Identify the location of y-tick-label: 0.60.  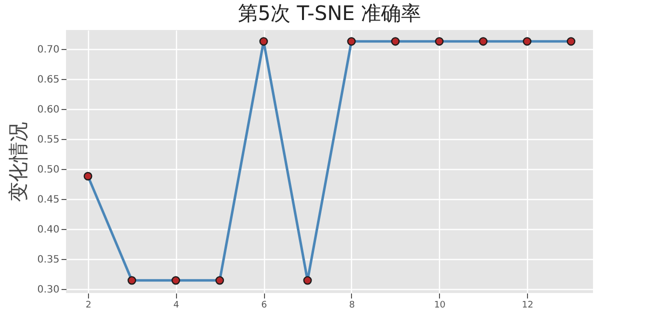
(48, 110).